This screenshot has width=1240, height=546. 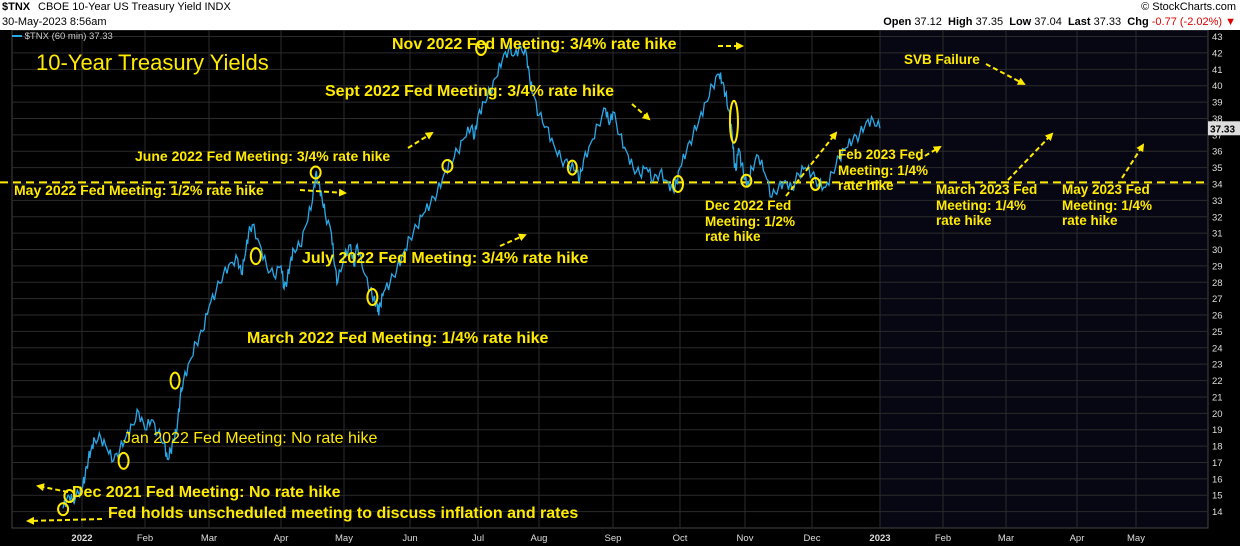 I want to click on marker-svb, so click(x=733, y=121).